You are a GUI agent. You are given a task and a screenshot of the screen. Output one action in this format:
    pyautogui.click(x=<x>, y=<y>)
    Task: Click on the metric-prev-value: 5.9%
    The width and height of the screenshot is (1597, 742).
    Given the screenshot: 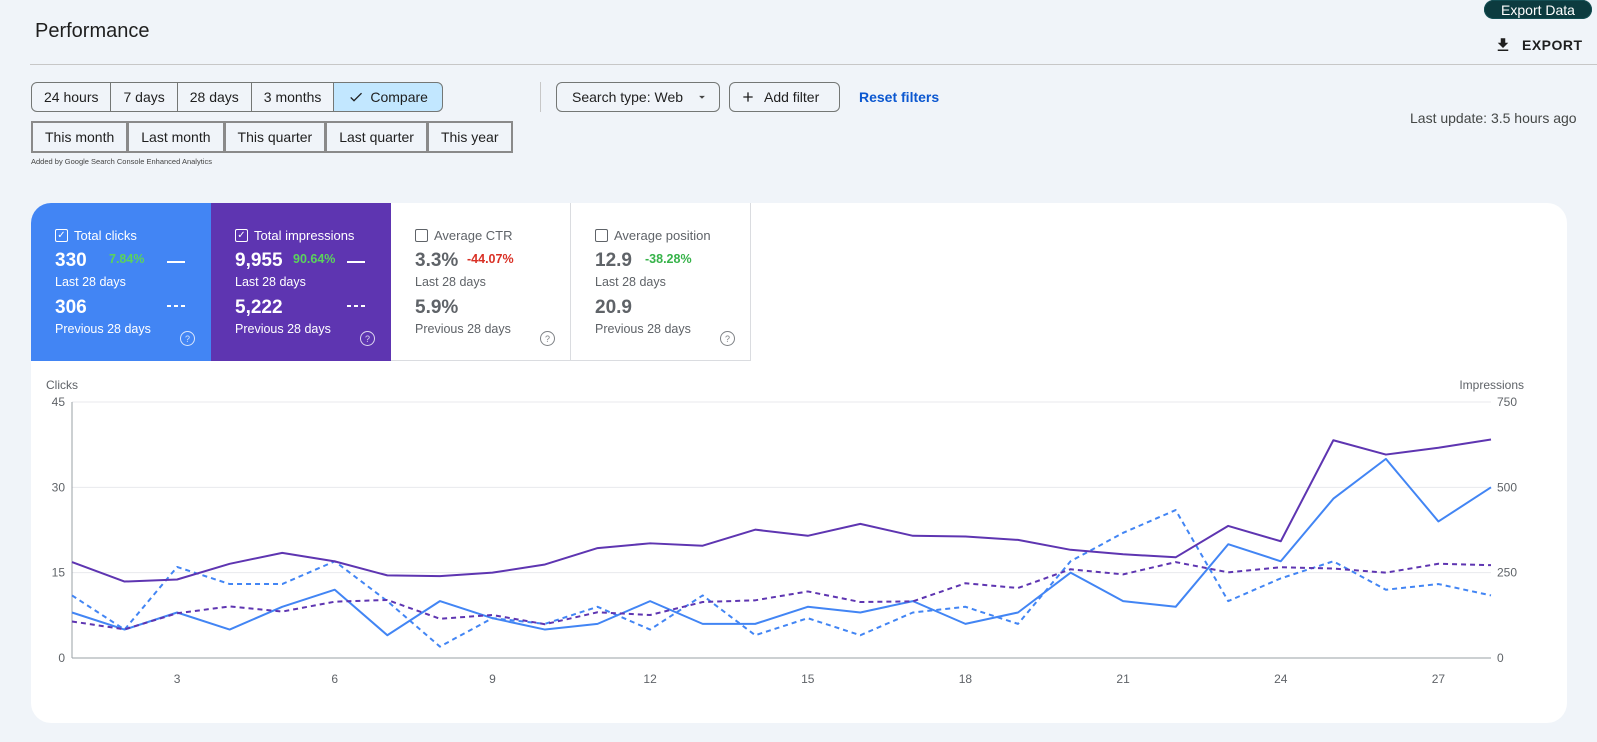 What is the action you would take?
    pyautogui.click(x=437, y=307)
    